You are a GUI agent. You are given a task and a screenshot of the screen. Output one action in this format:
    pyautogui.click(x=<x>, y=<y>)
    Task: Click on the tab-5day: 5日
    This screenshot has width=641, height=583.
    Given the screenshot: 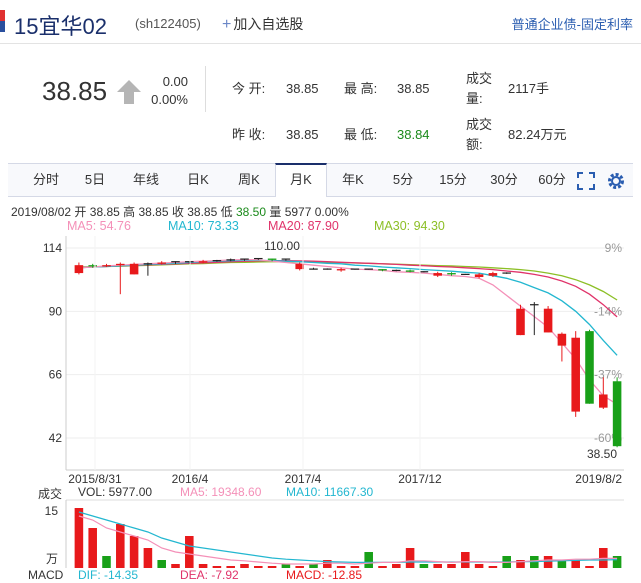 What is the action you would take?
    pyautogui.click(x=95, y=179)
    